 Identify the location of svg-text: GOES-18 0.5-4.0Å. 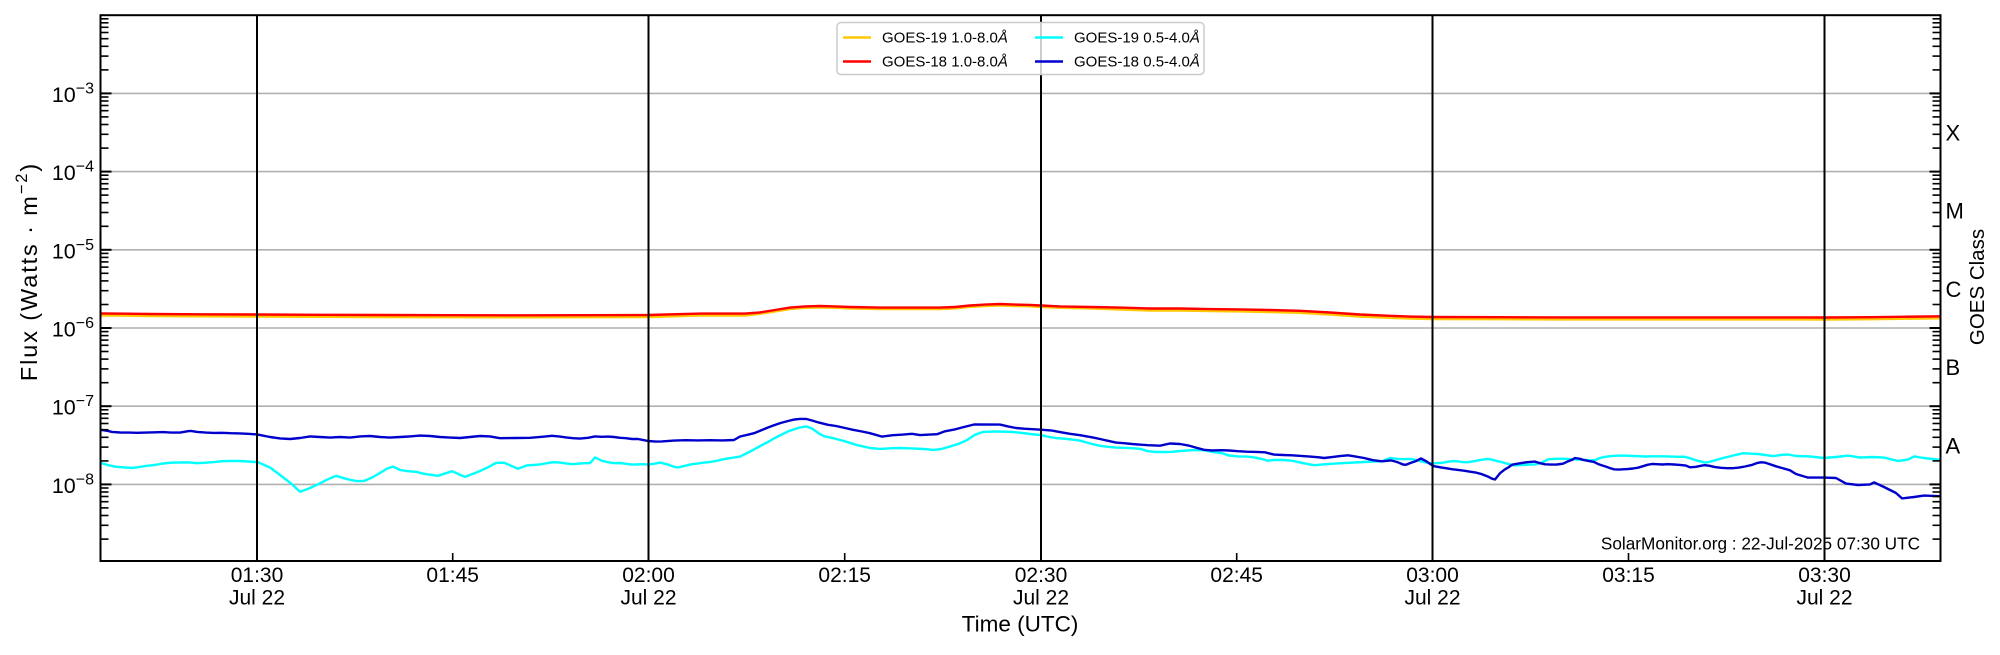
(1137, 62).